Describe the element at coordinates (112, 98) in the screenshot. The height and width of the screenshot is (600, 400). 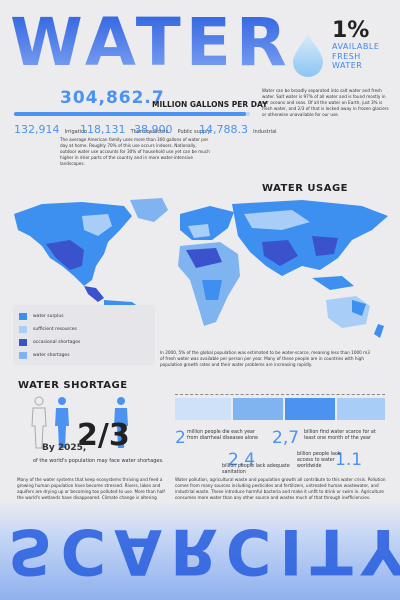
I see `total-usage-number: 304,862.7` at that location.